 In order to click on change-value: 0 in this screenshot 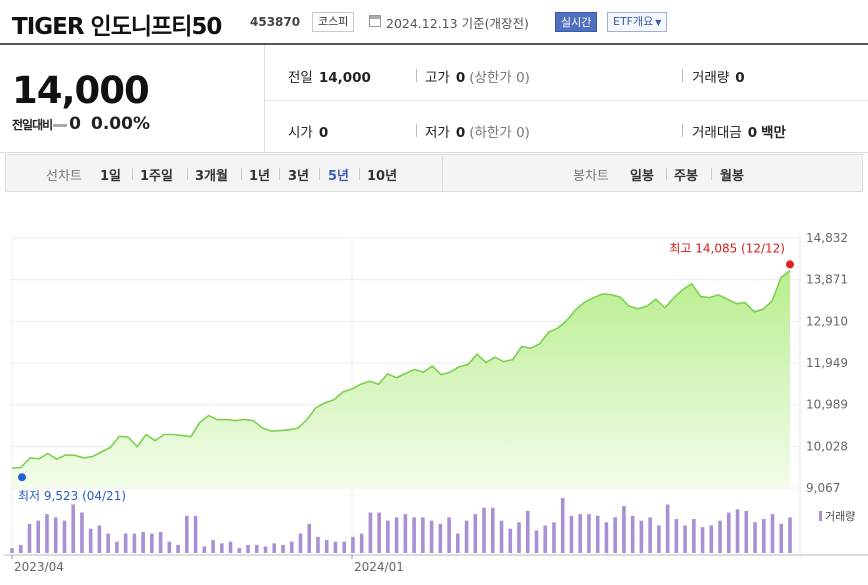, I will do `click(75, 124)`.